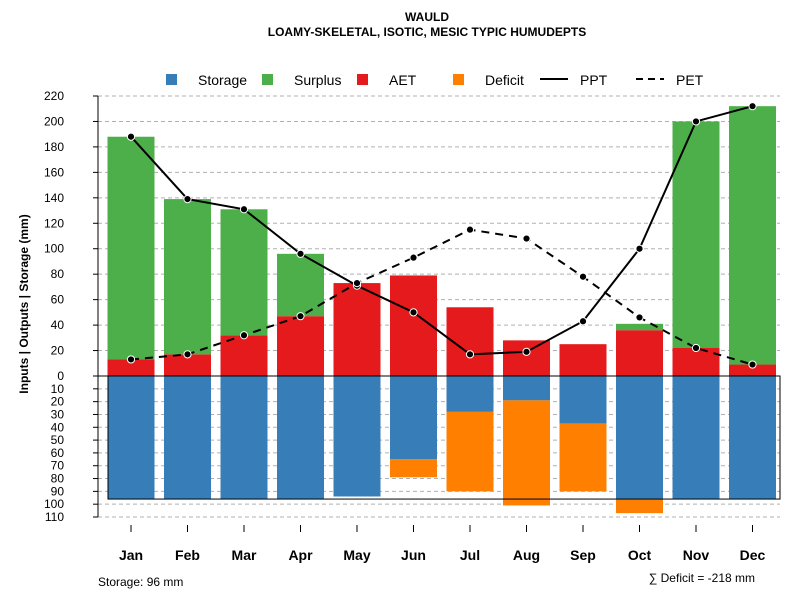  Describe the element at coordinates (300, 555) in the screenshot. I see `x-tick-label: Apr` at that location.